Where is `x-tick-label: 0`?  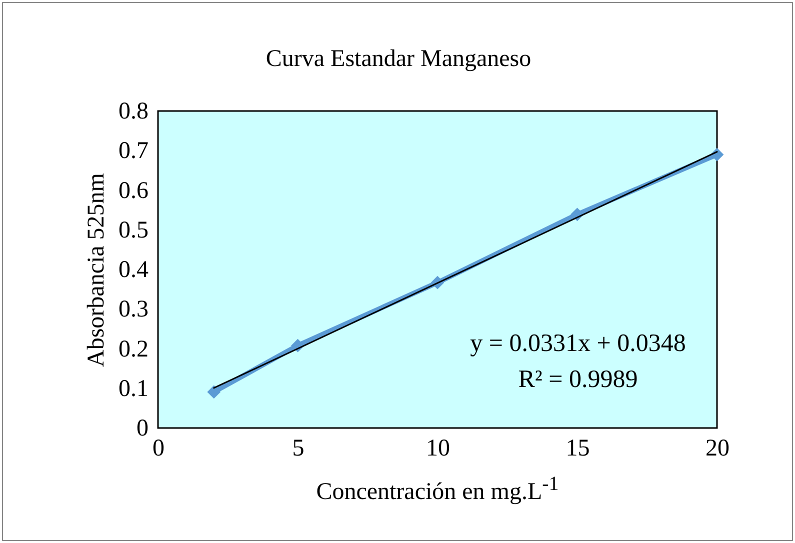
x-tick-label: 0 is located at coordinates (158, 449).